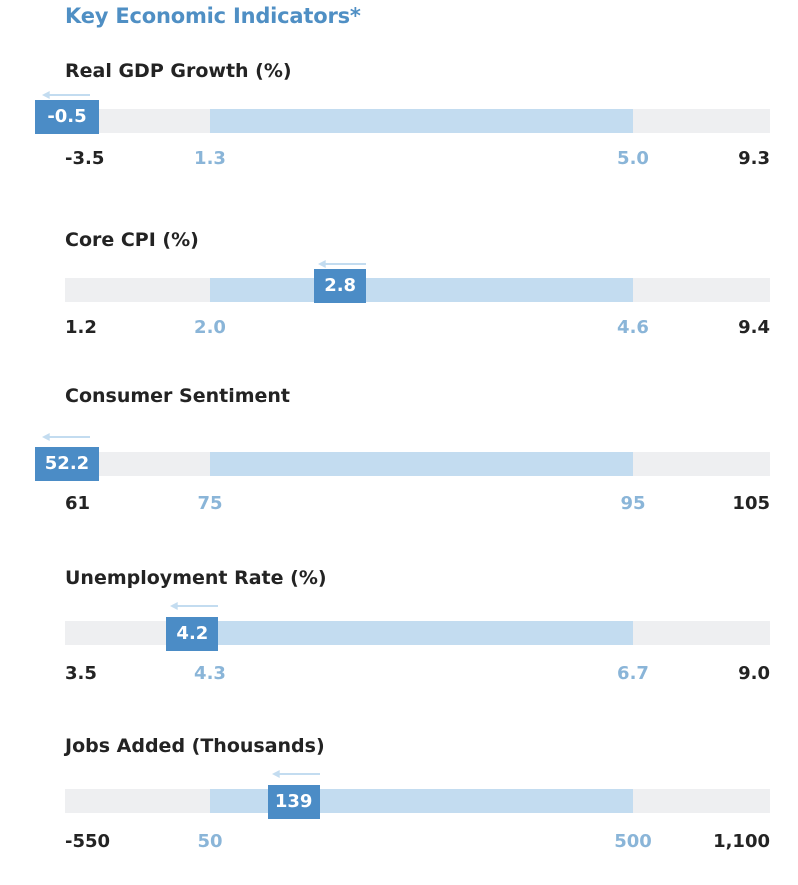 The width and height of the screenshot is (798, 885). I want to click on scale-max-label: 105, so click(751, 503).